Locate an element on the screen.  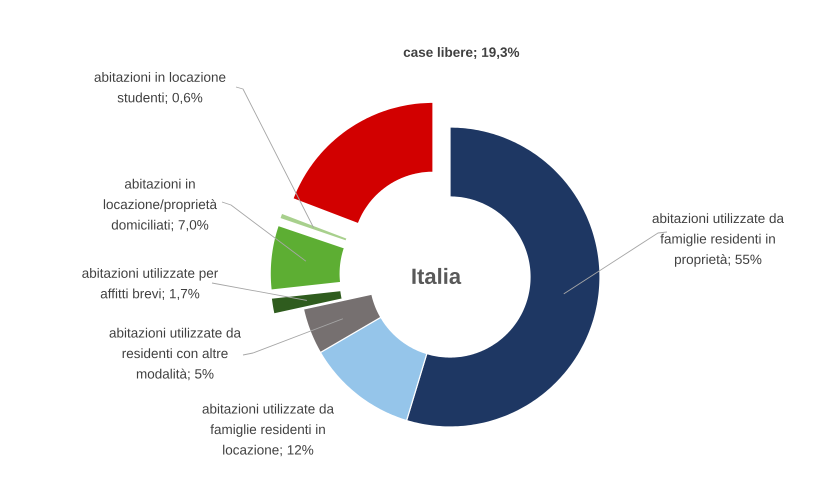
slice-label: abitazioni utilizzate da famiglie residenti in locazione; 12% is located at coordinates (268, 430).